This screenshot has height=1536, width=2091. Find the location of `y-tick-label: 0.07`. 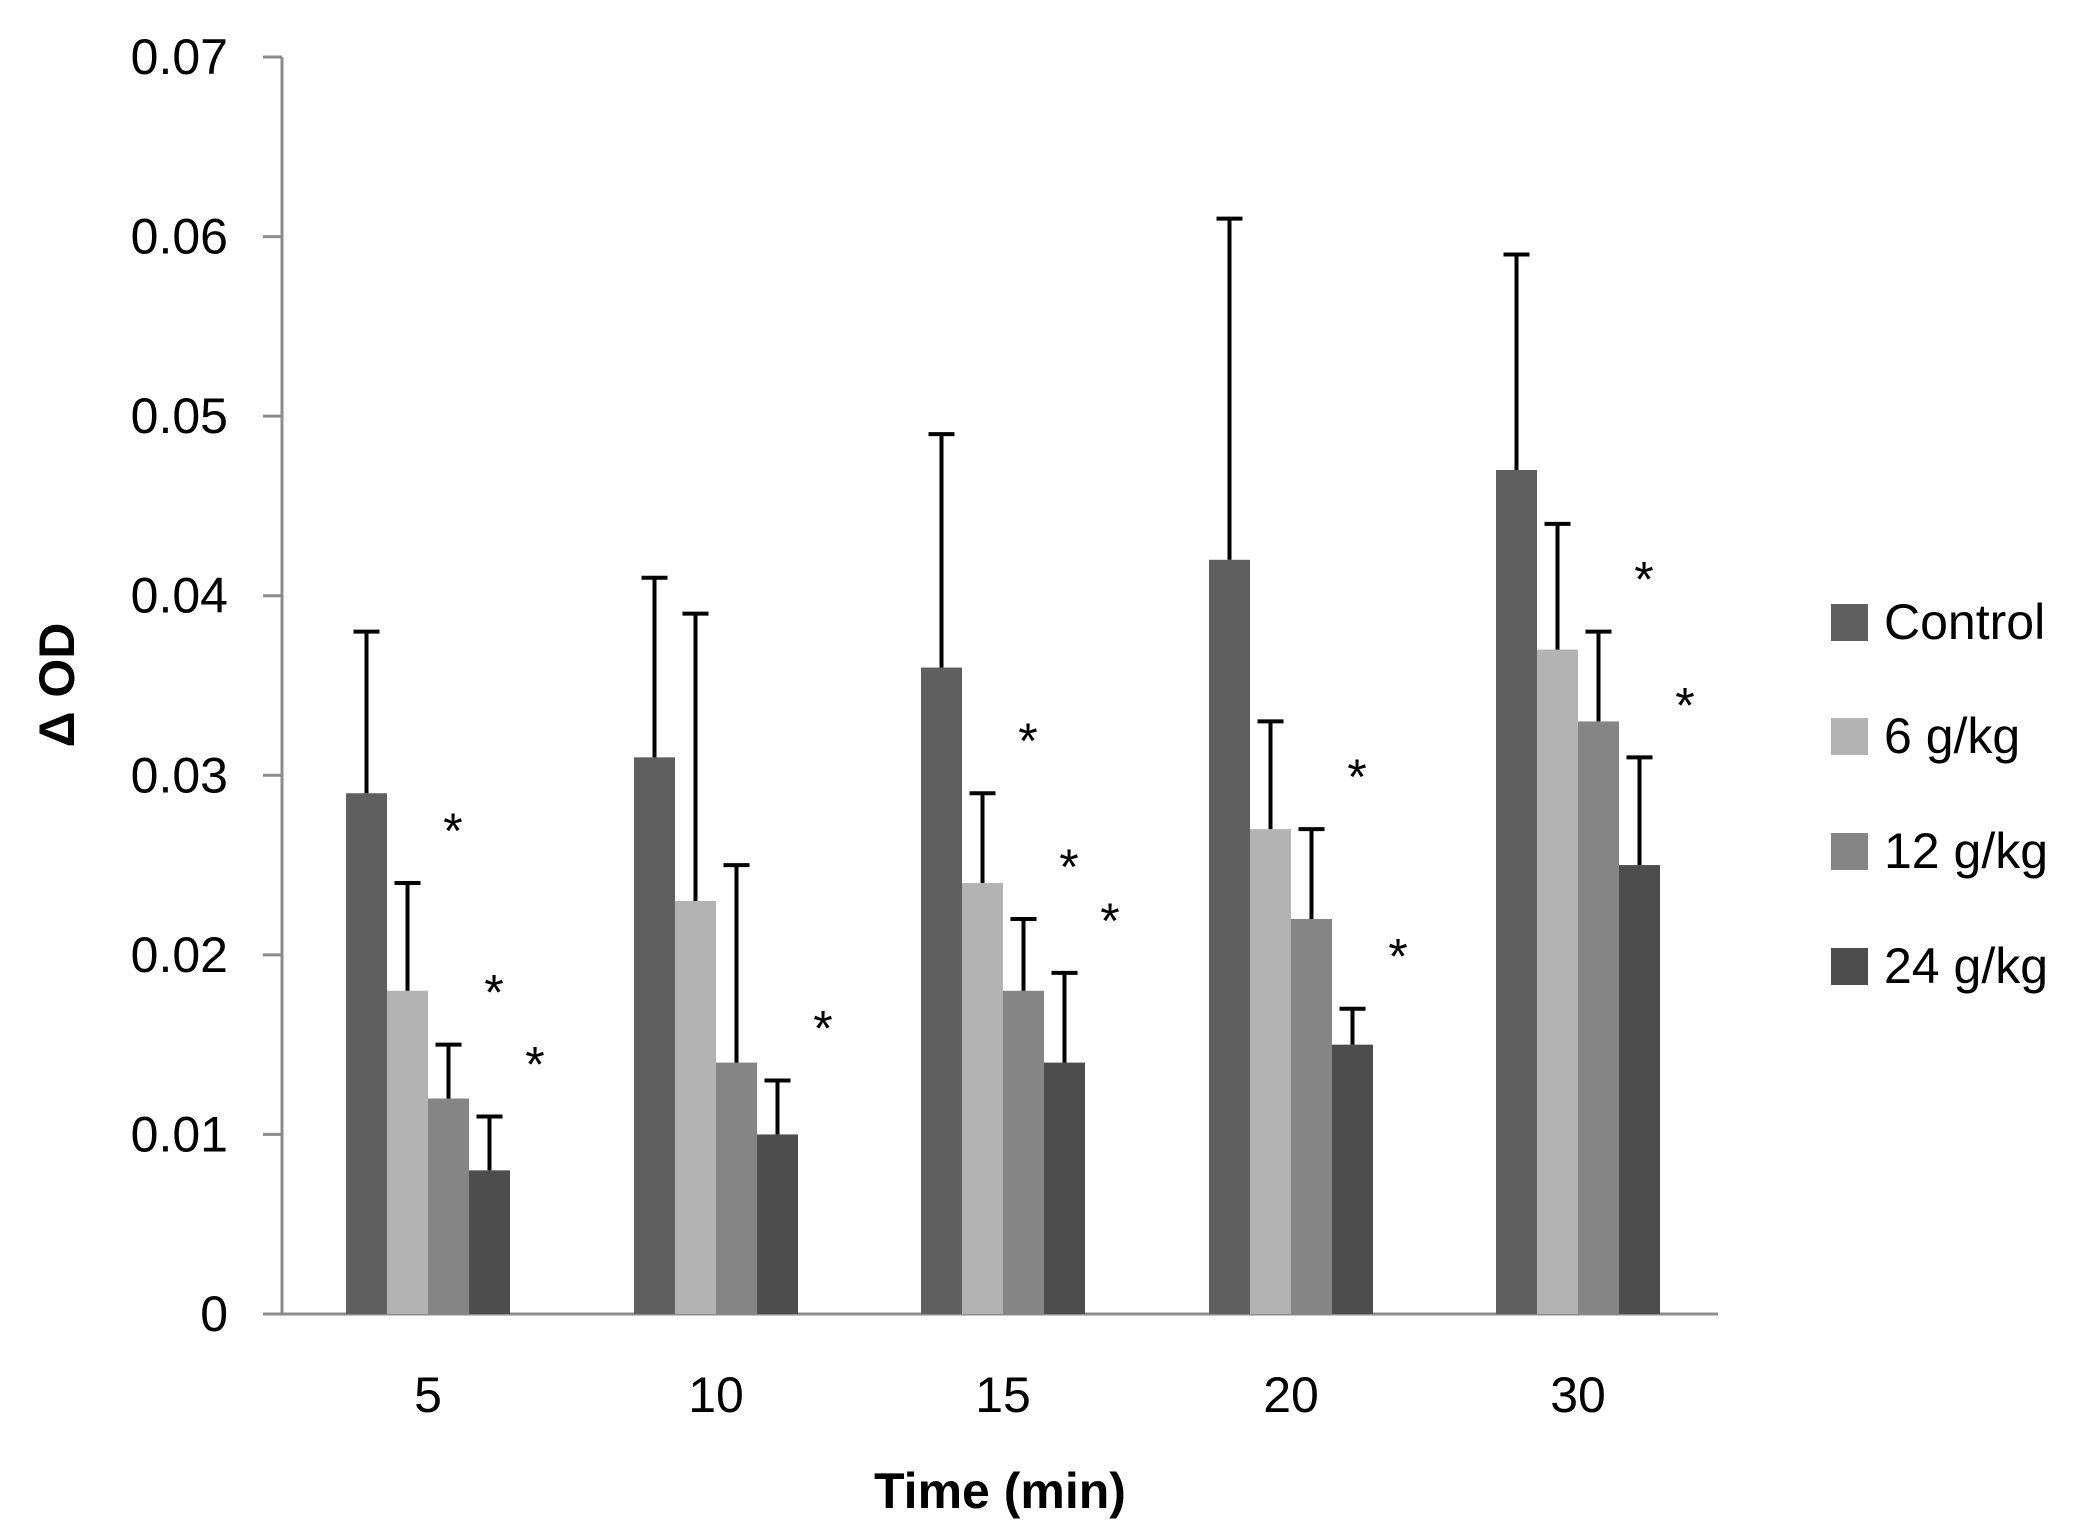

y-tick-label: 0.07 is located at coordinates (179, 57).